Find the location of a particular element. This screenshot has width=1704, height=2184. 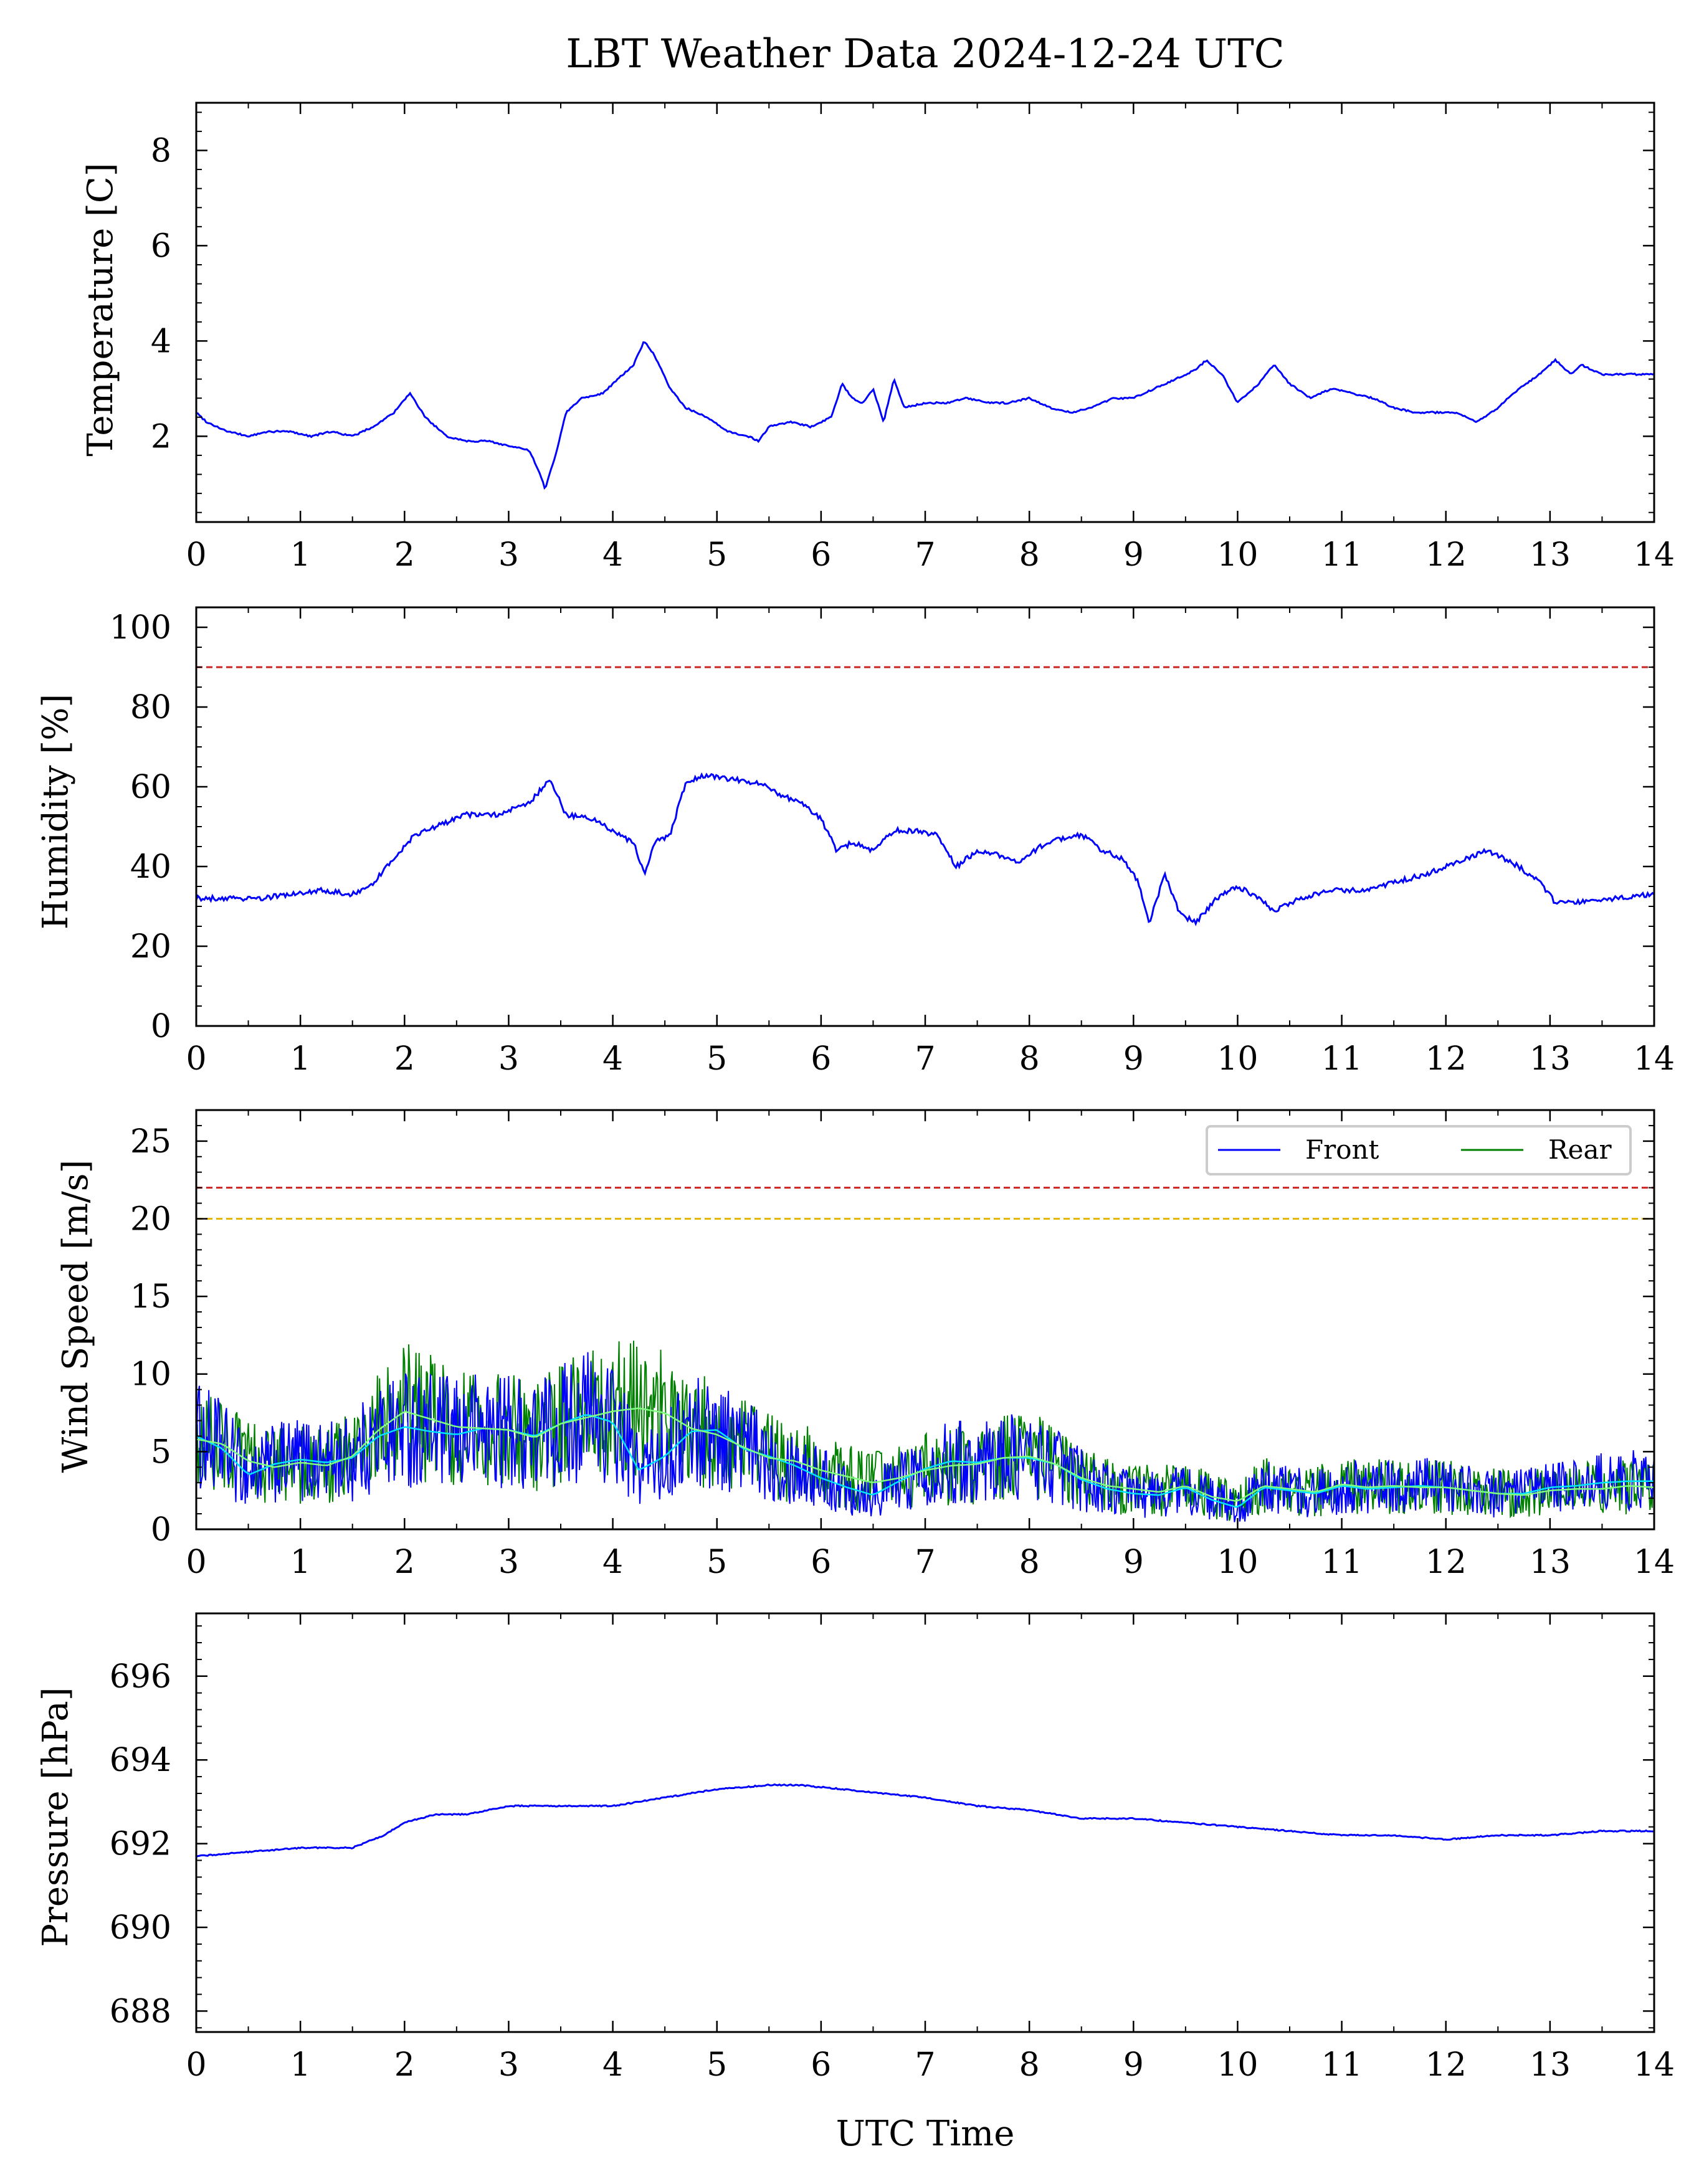

temperature-x-tick-label: 3 is located at coordinates (509, 555).